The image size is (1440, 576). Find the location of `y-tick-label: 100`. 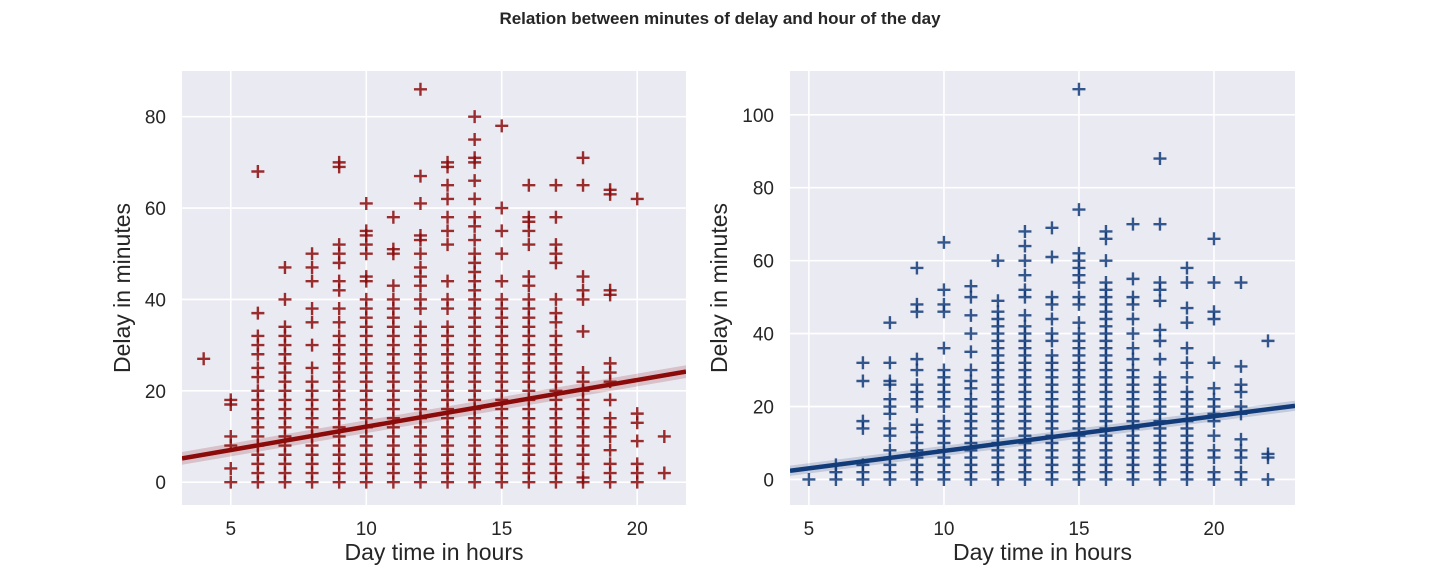

y-tick-label: 100 is located at coordinates (758, 116).